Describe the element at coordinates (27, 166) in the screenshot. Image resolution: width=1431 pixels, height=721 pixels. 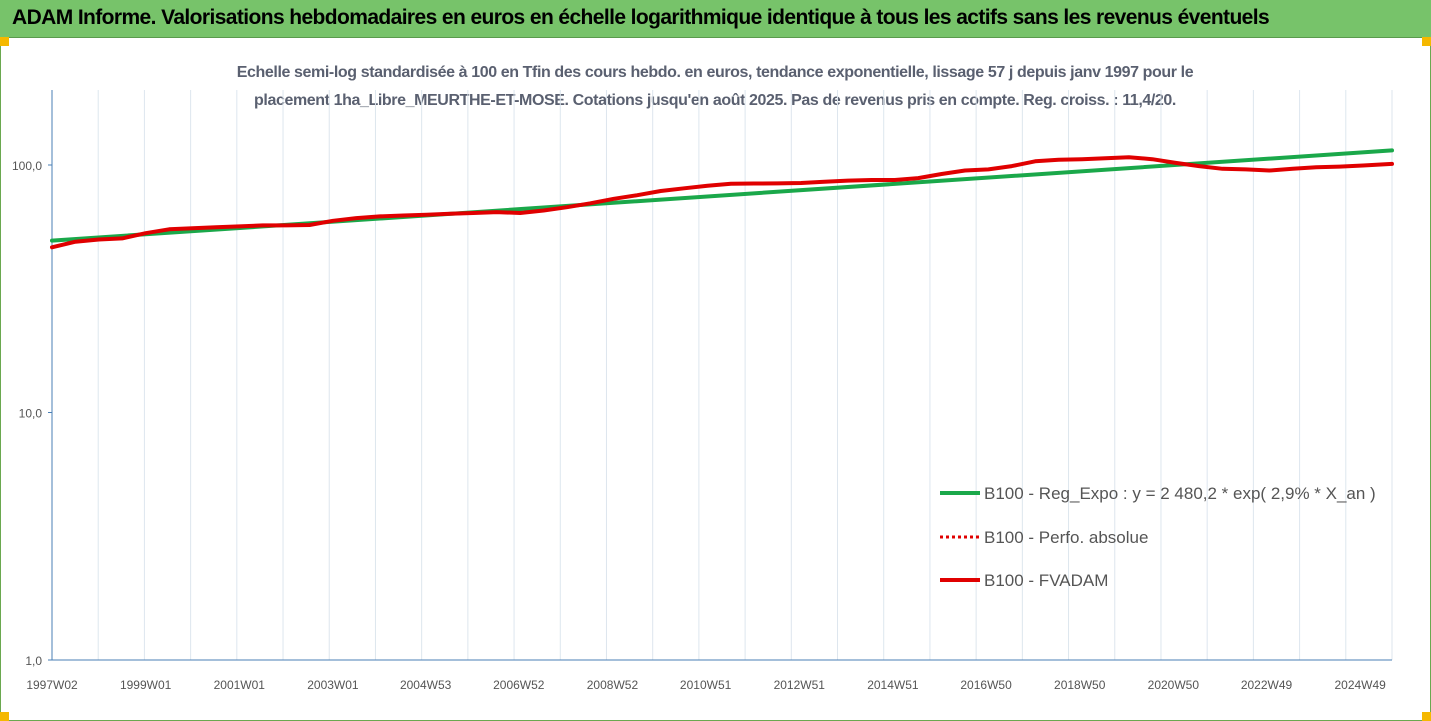
I see `y-tick-label: 100,0` at that location.